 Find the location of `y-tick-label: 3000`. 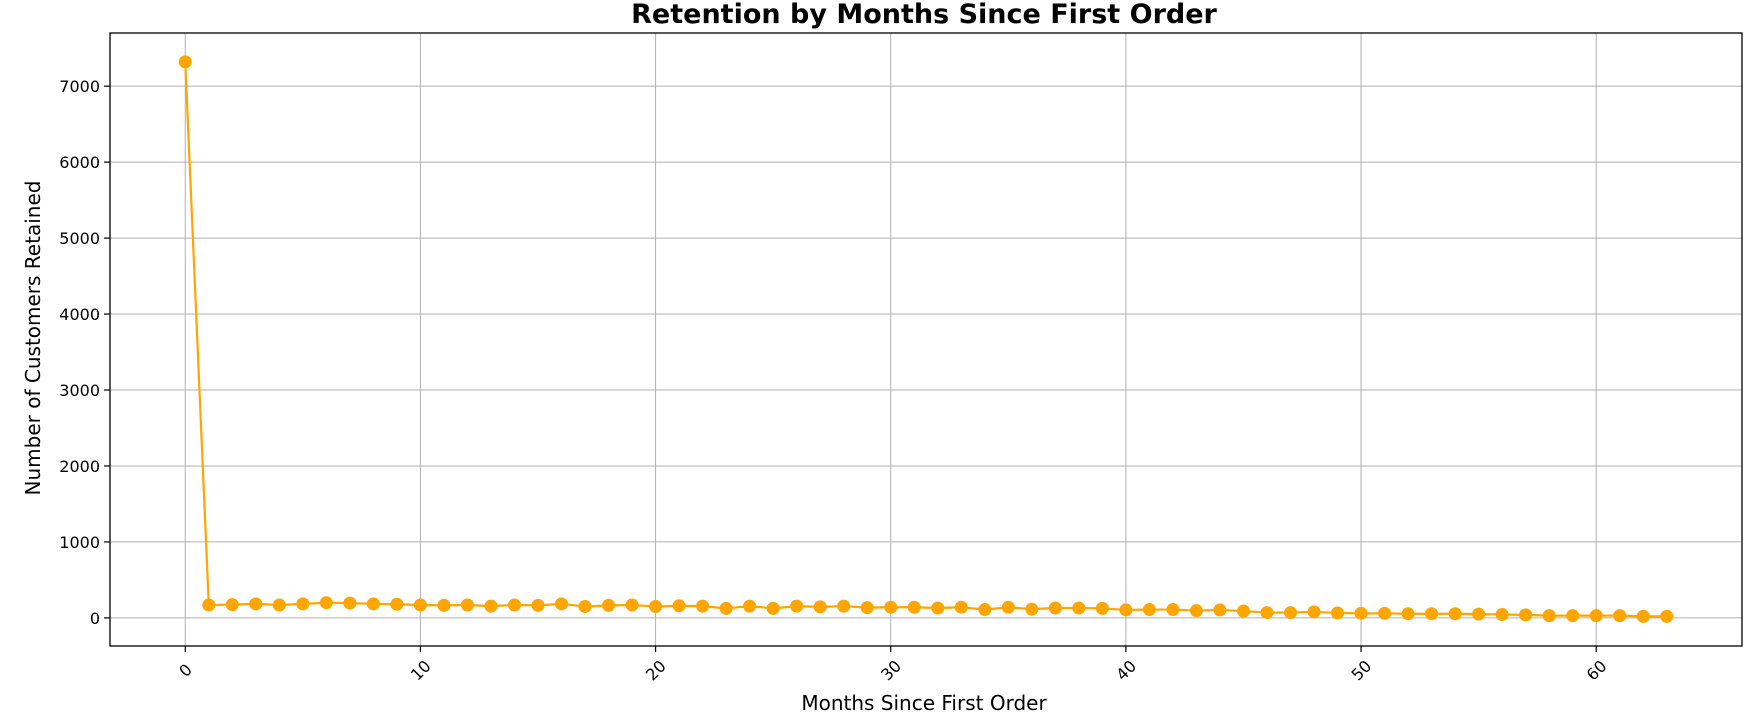

y-tick-label: 3000 is located at coordinates (79, 390).